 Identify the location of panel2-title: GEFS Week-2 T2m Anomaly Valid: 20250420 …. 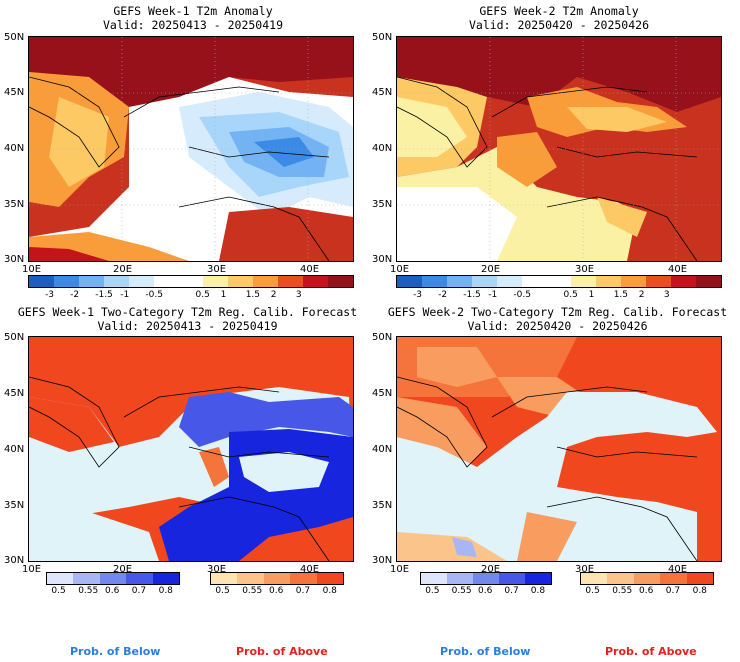
(558, 18).